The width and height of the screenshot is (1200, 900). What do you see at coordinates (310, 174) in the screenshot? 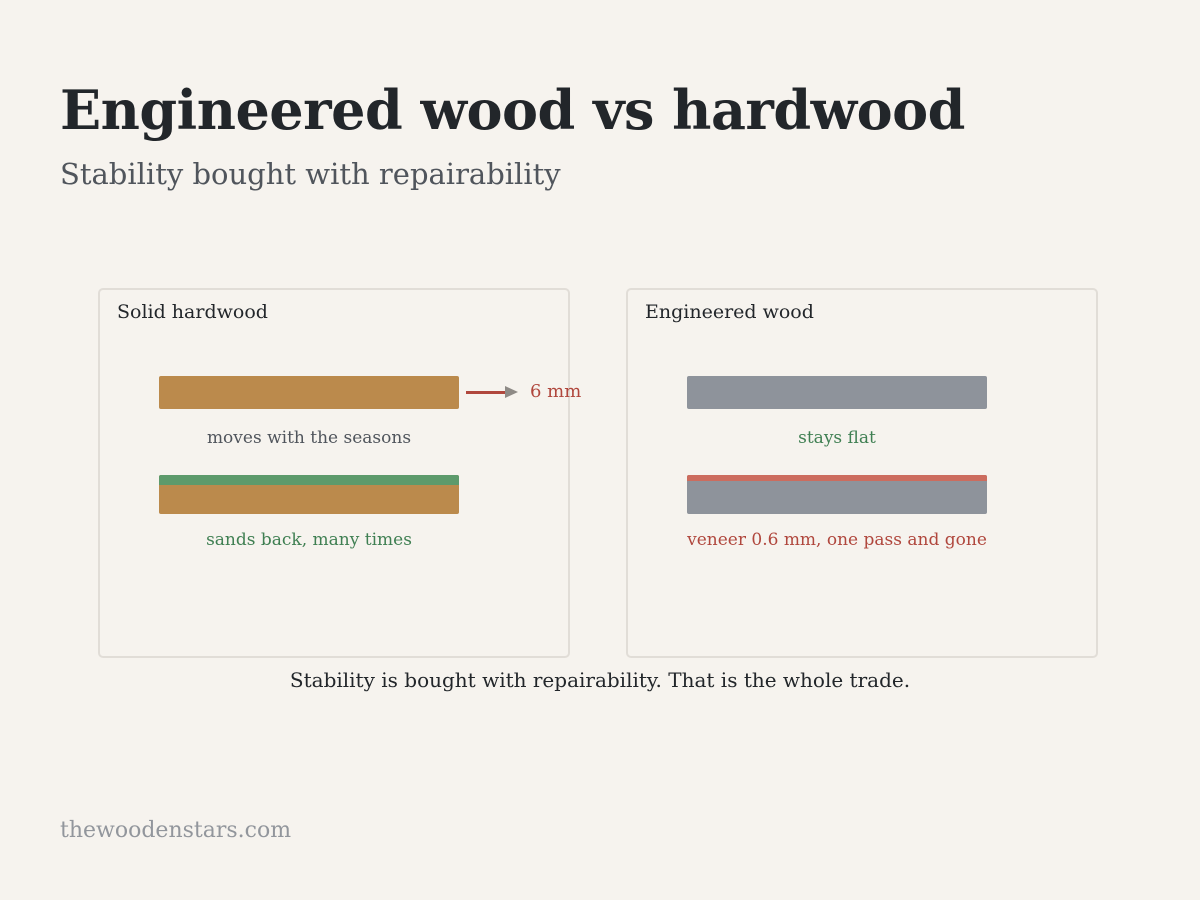
I see `page-subtitle: Stability bought with repairability` at bounding box center [310, 174].